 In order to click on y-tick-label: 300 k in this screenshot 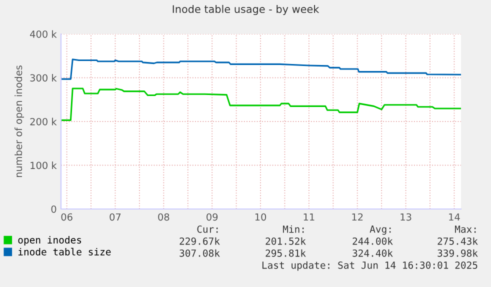, I will do `click(43, 78)`.